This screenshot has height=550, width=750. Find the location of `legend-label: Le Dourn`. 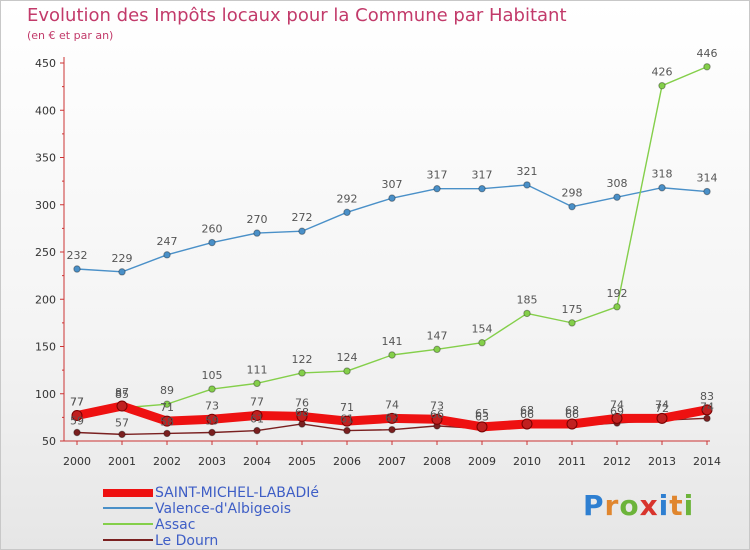

legend-label: Le Dourn is located at coordinates (187, 541).